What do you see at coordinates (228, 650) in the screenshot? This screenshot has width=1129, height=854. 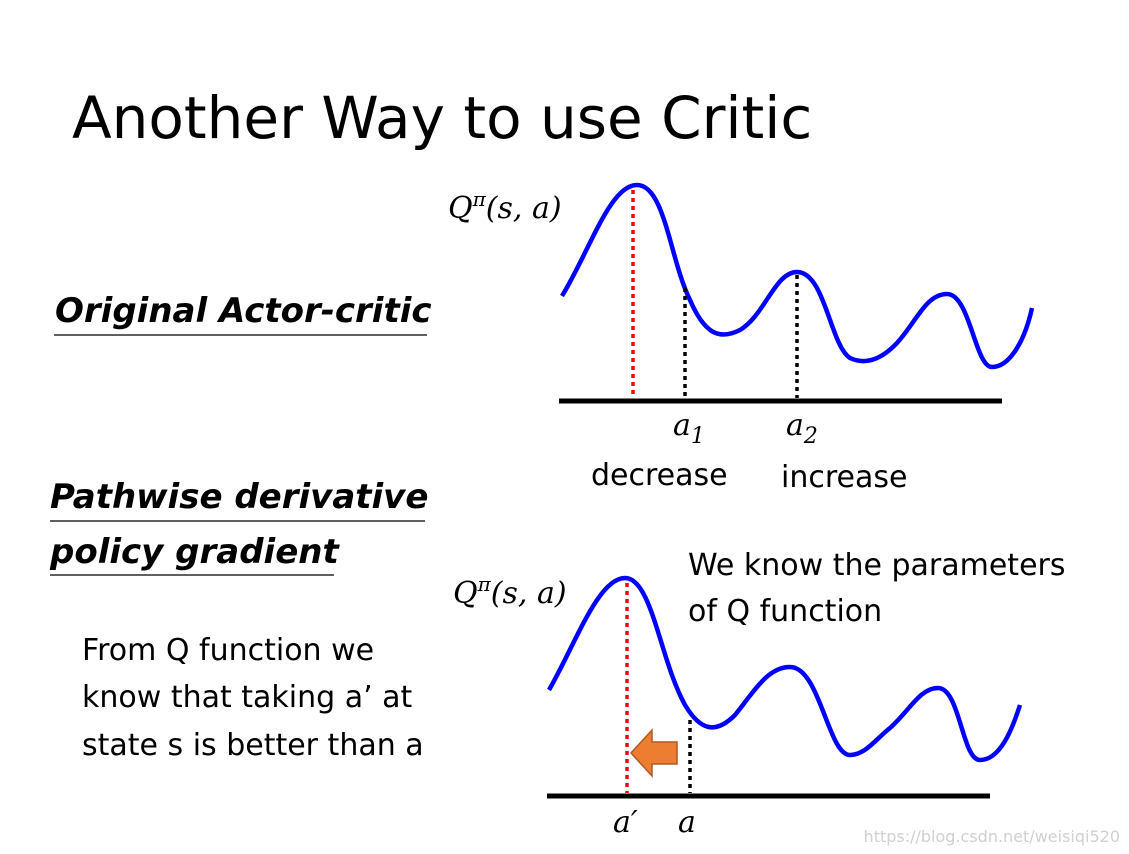 I see `note-line: From Q function we` at bounding box center [228, 650].